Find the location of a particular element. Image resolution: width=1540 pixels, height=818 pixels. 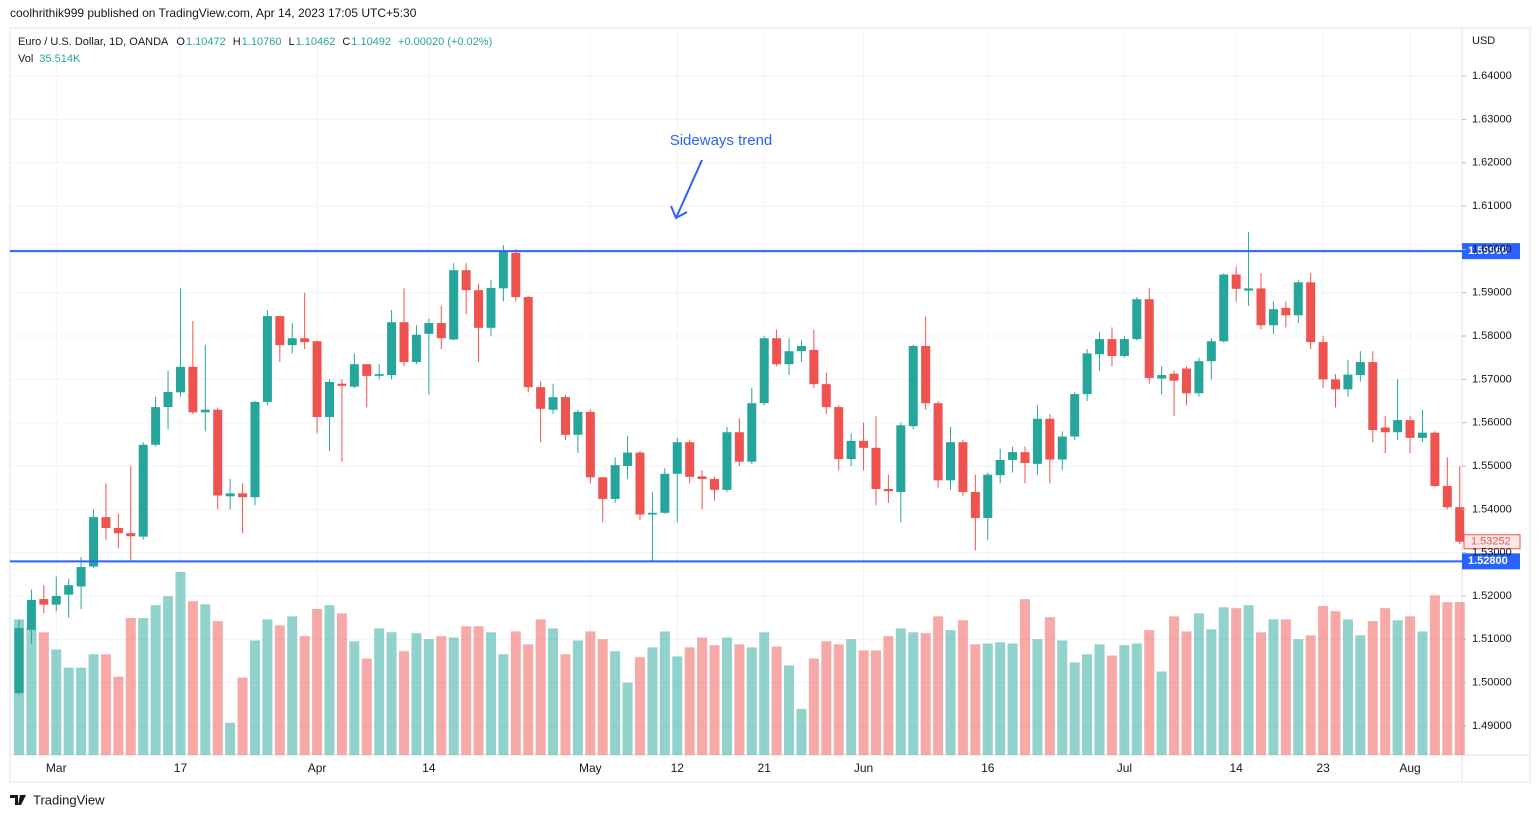

x-tick-label: 14 is located at coordinates (429, 768).